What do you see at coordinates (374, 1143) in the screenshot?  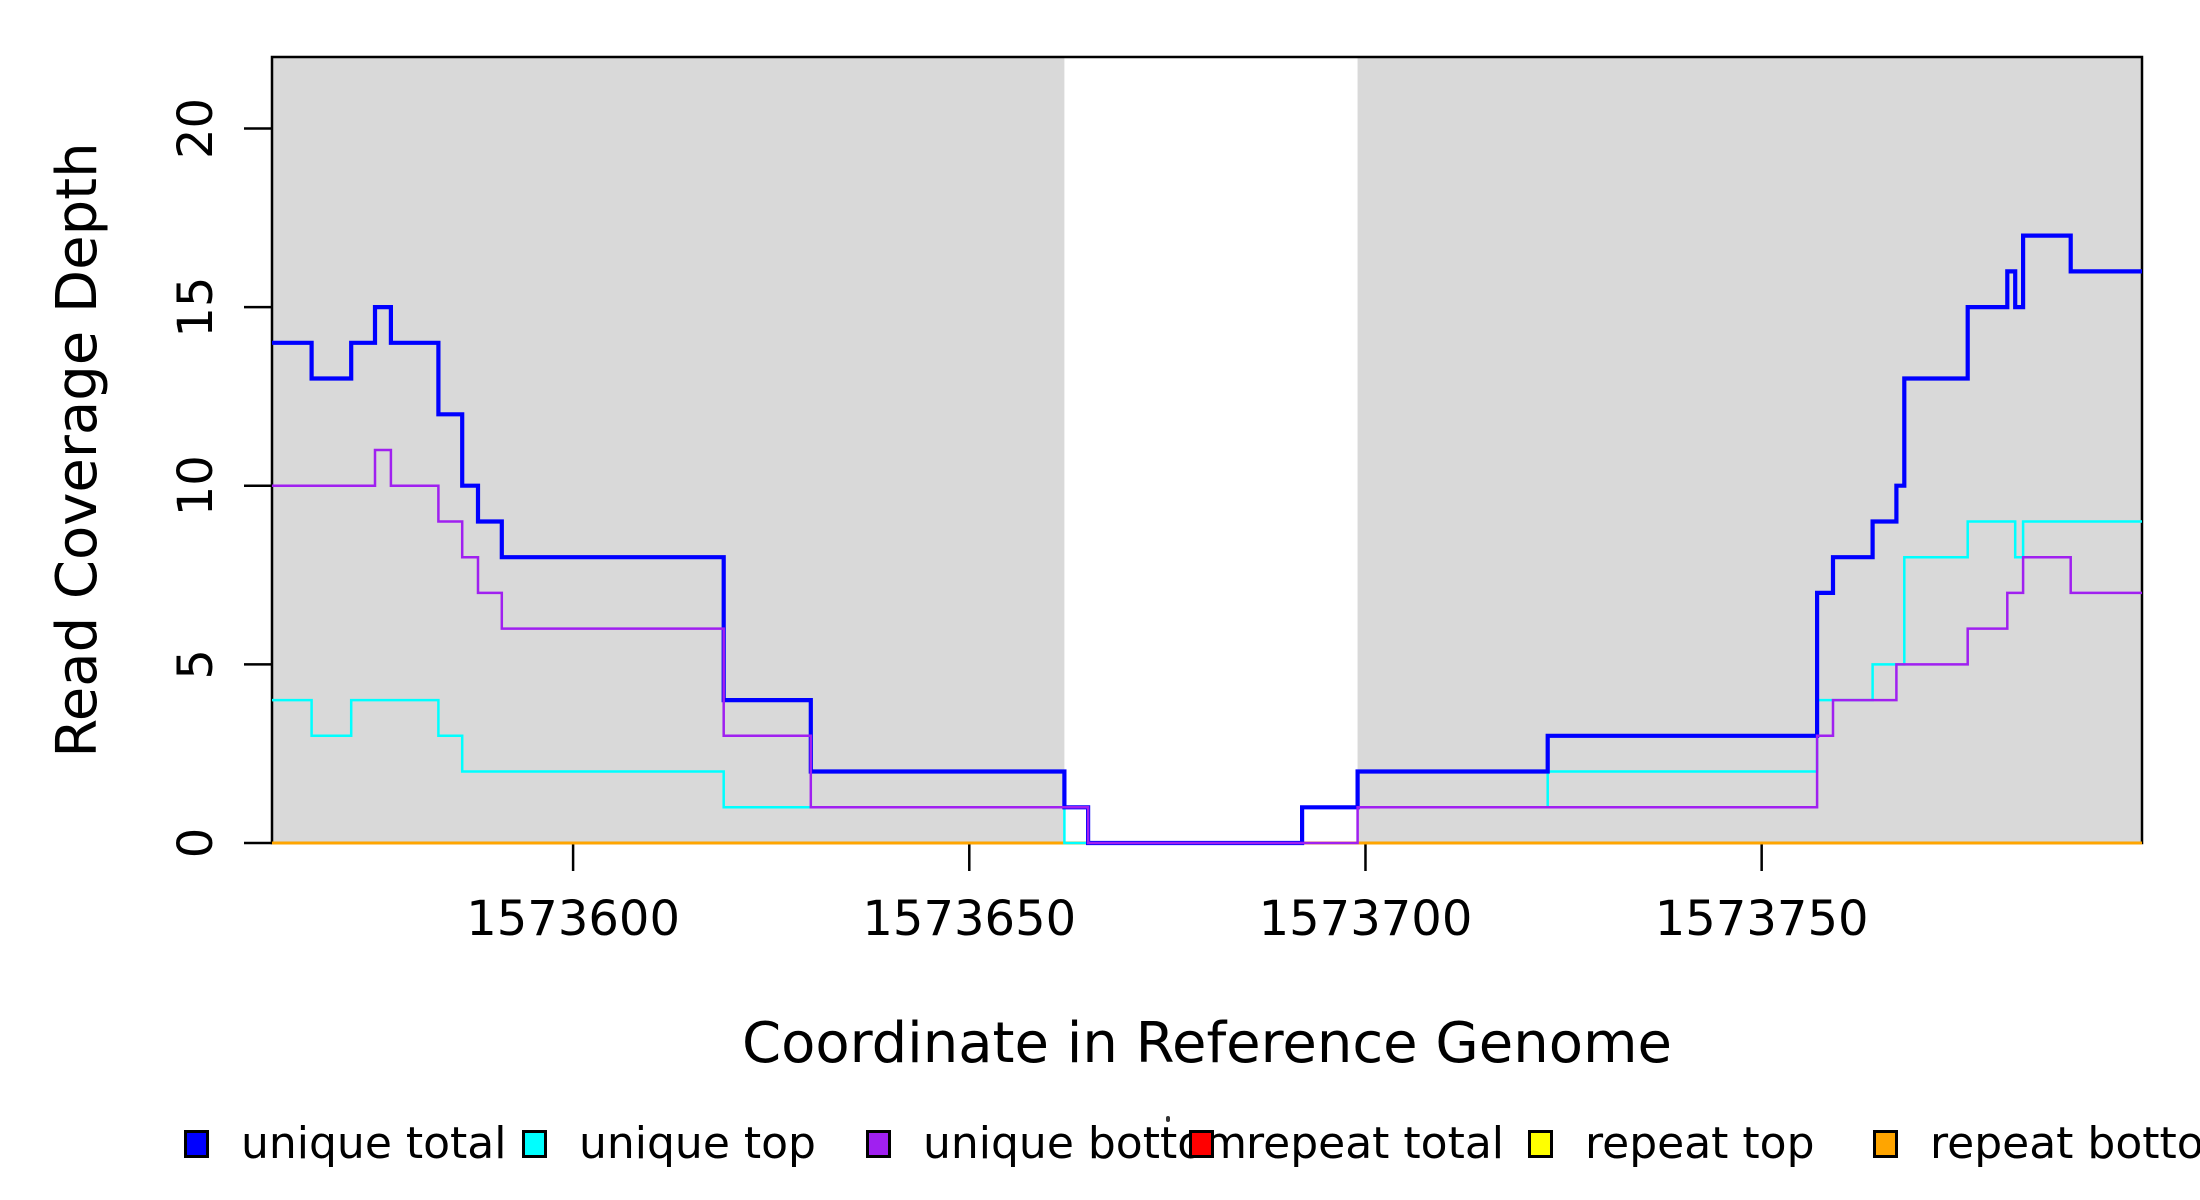 I see `legend-label: unique total` at bounding box center [374, 1143].